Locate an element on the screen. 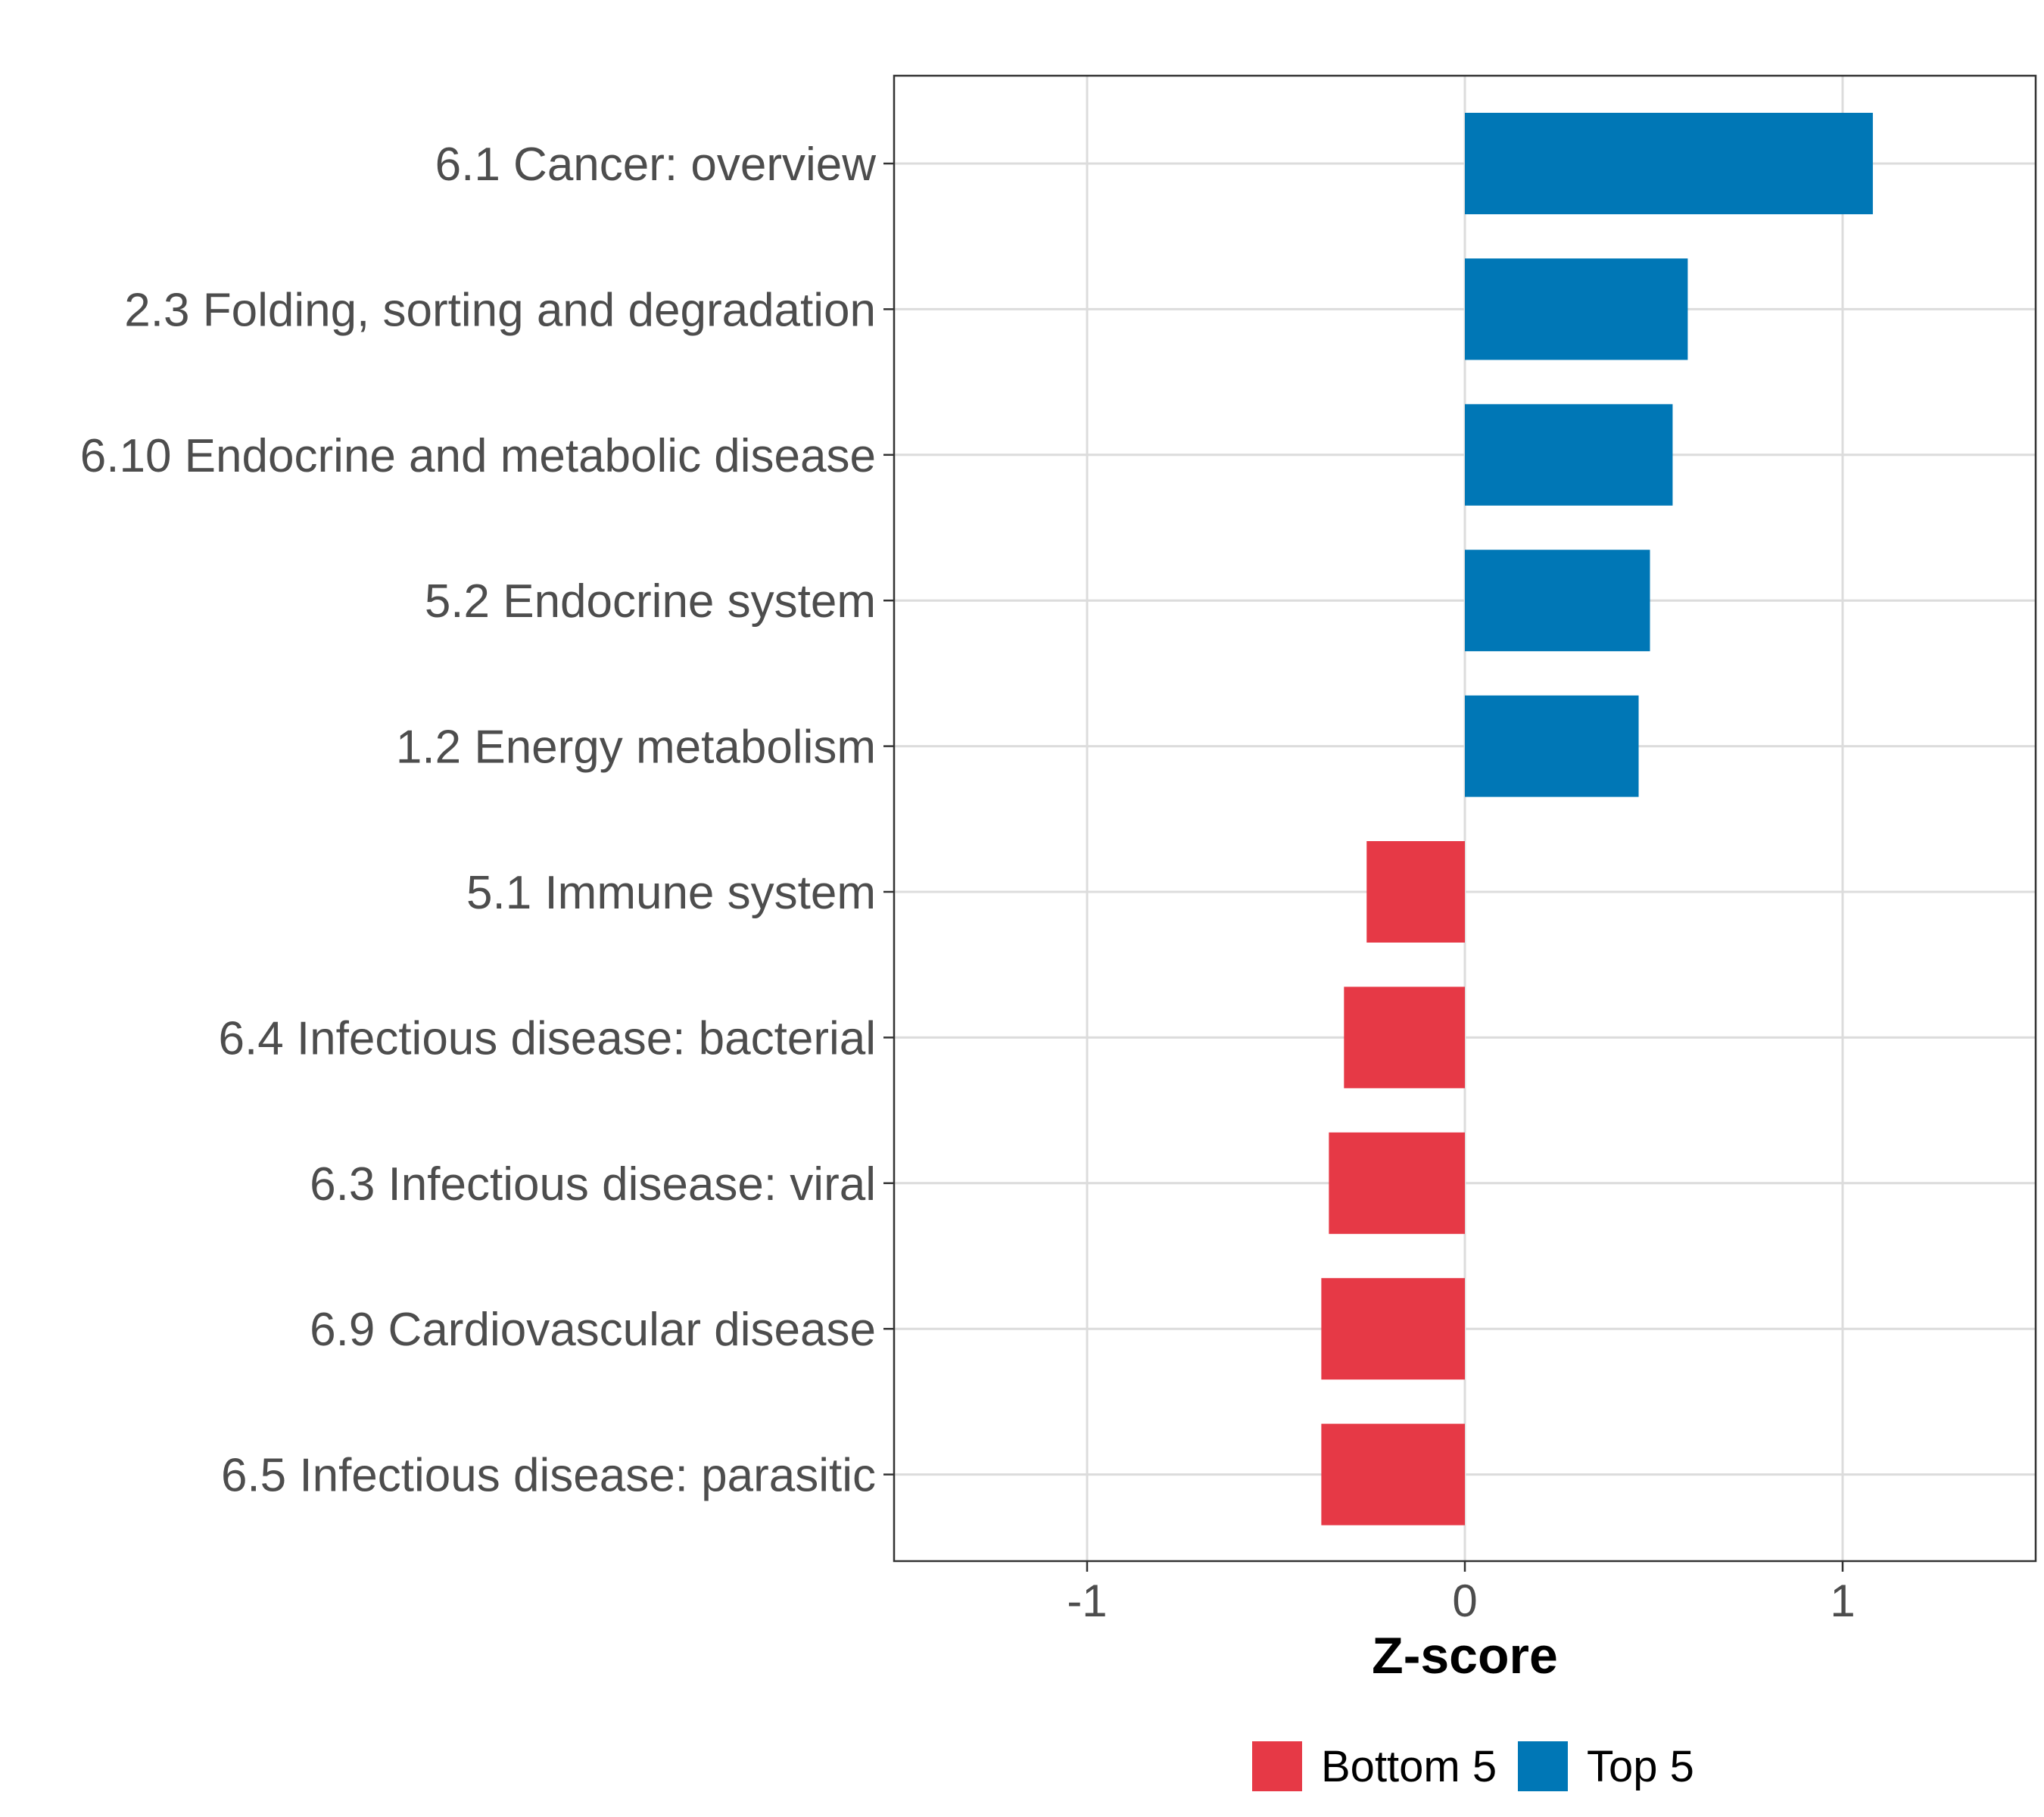 This screenshot has height=1817, width=2044. x-axis-title: Z-score is located at coordinates (1465, 1656).